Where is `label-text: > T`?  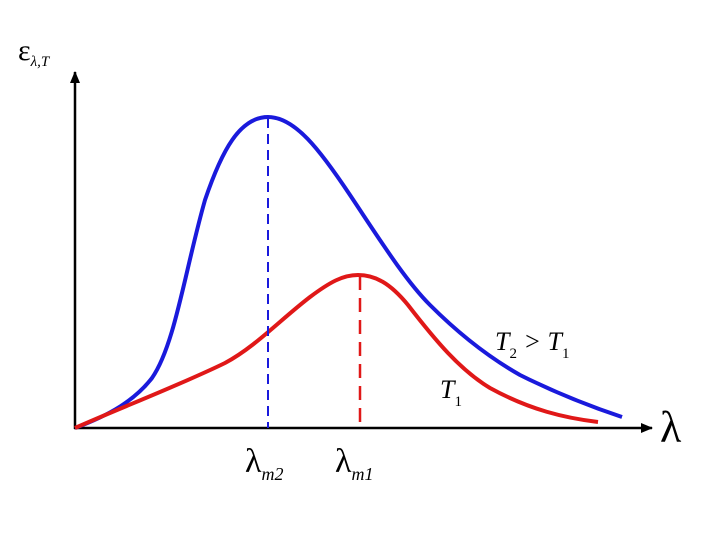 label-text: > T is located at coordinates (540, 341).